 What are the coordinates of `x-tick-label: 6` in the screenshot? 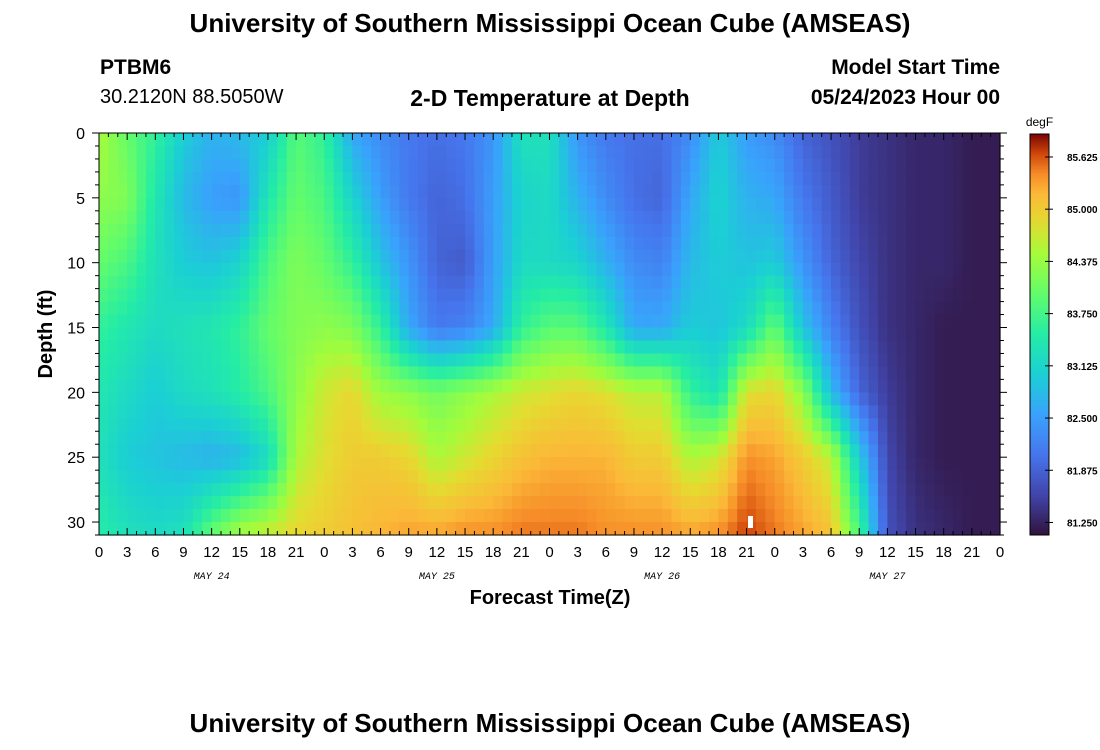 It's located at (831, 552).